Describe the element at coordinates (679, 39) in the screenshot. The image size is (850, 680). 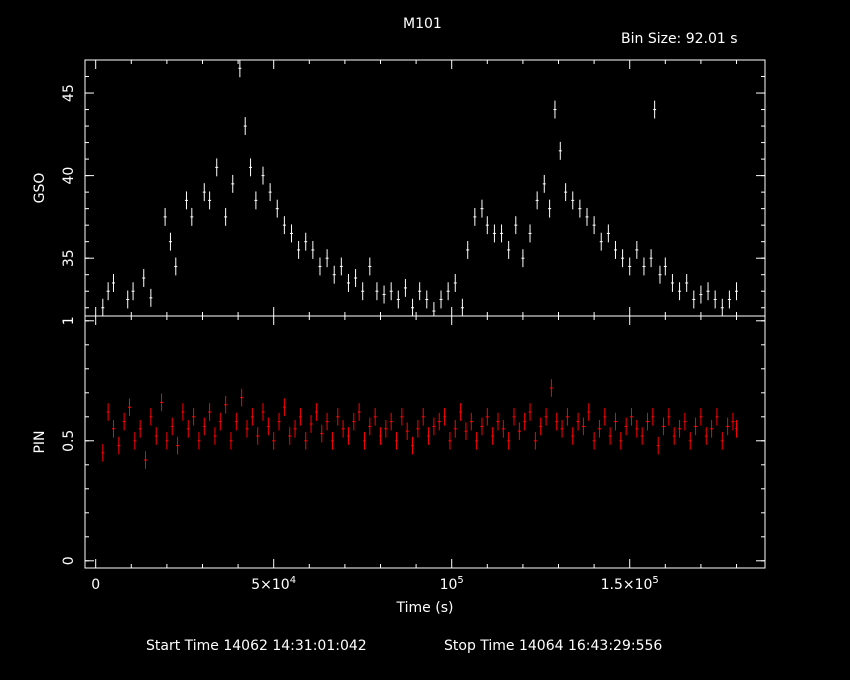
I see `bin-size-label: Bin Size: 92.01 s` at that location.